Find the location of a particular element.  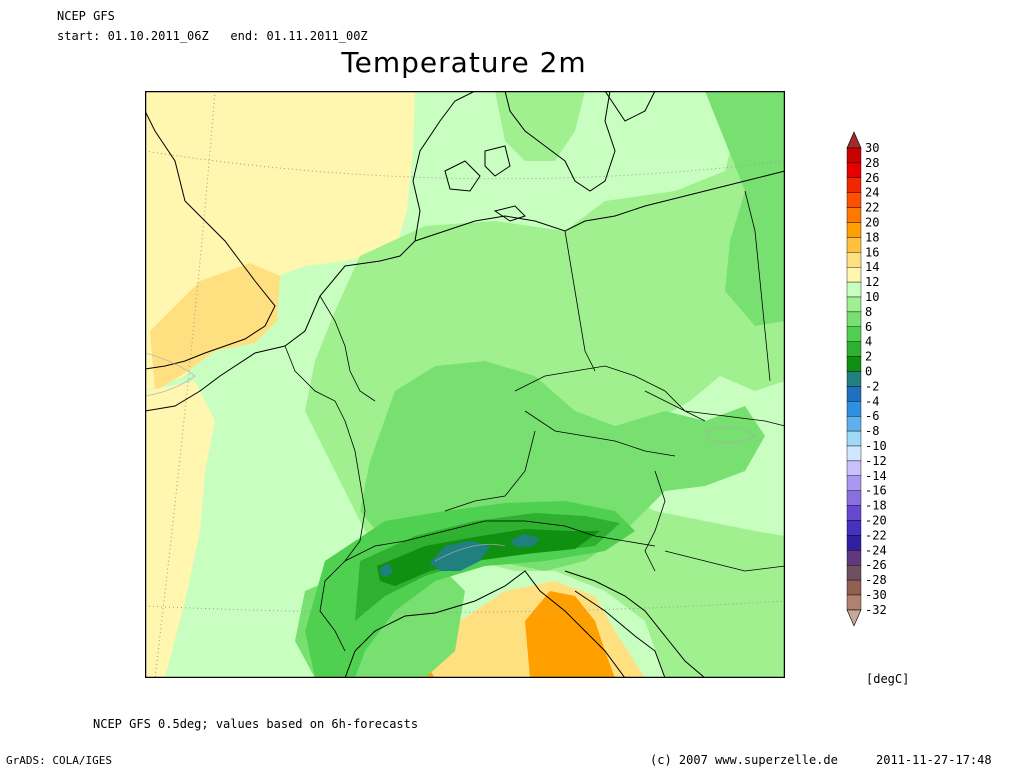

legend-level-label: -2 is located at coordinates (872, 386).